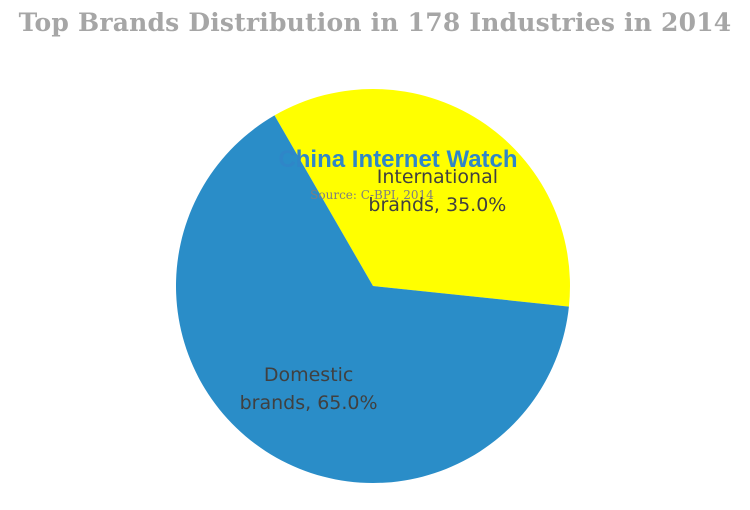 Image resolution: width=750 pixels, height=510 pixels. Describe the element at coordinates (372, 195) in the screenshot. I see `watermark-source: Source: C-BPI, 2014` at that location.